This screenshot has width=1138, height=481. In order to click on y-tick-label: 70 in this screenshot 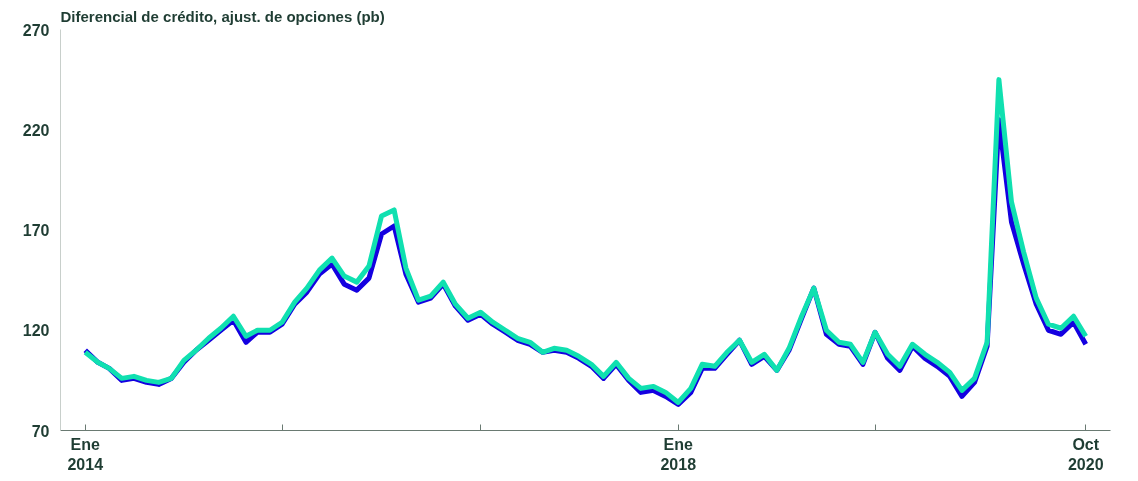, I will do `click(40, 431)`.